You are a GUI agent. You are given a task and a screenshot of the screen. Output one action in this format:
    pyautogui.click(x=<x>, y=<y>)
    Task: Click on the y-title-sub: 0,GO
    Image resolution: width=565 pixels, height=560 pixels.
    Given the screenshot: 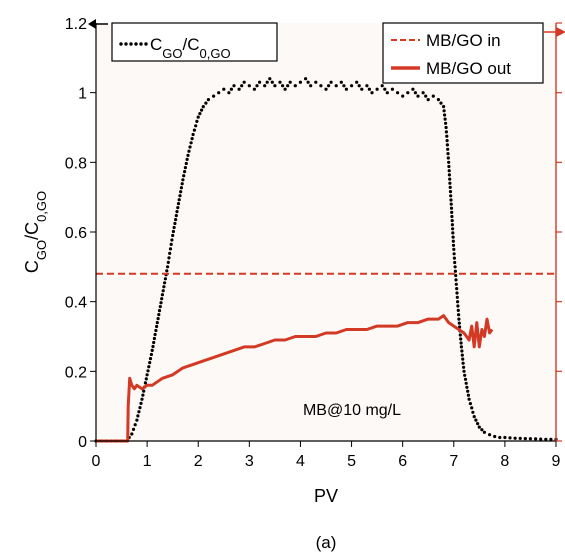 What is the action you would take?
    pyautogui.click(x=41, y=206)
    